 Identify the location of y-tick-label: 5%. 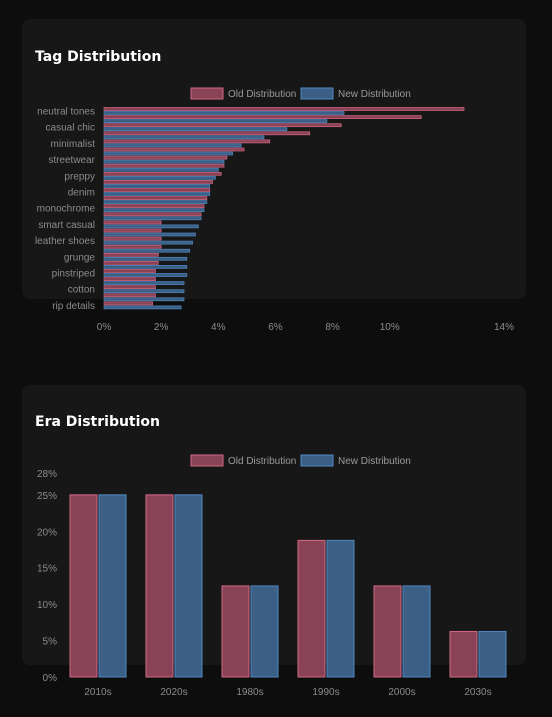
(50, 642).